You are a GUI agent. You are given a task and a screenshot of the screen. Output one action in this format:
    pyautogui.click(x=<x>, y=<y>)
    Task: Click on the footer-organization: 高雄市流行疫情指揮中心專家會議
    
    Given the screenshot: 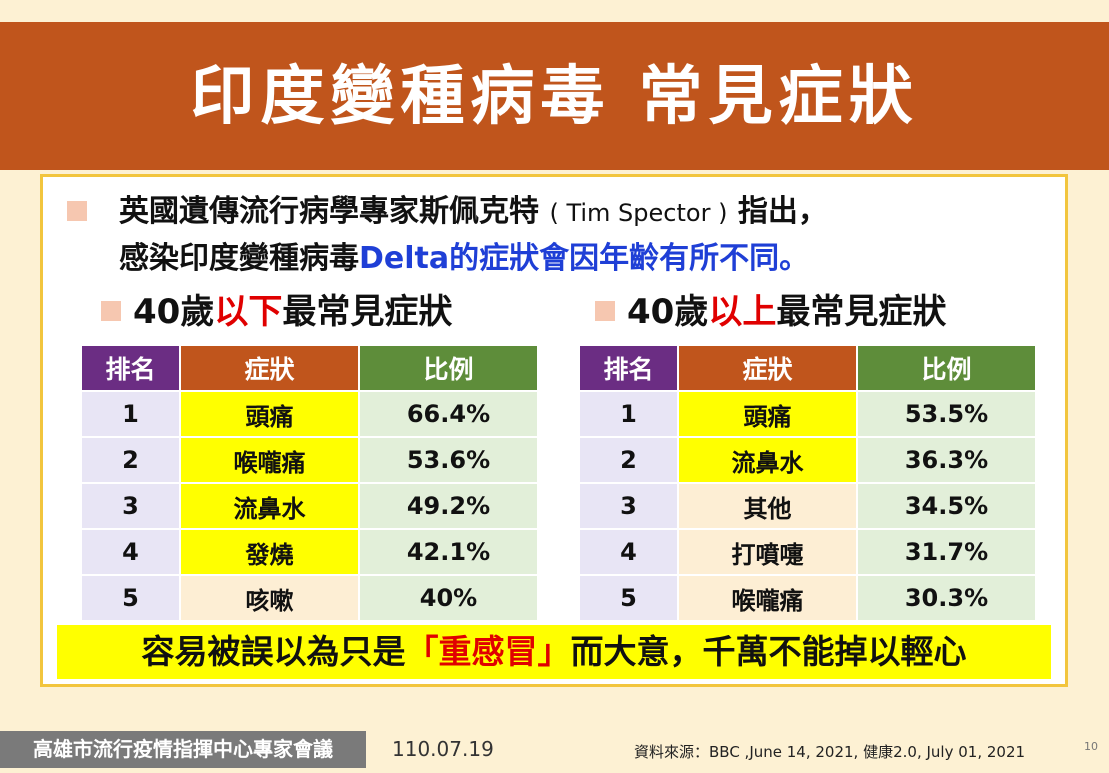 What is the action you would take?
    pyautogui.click(x=183, y=749)
    